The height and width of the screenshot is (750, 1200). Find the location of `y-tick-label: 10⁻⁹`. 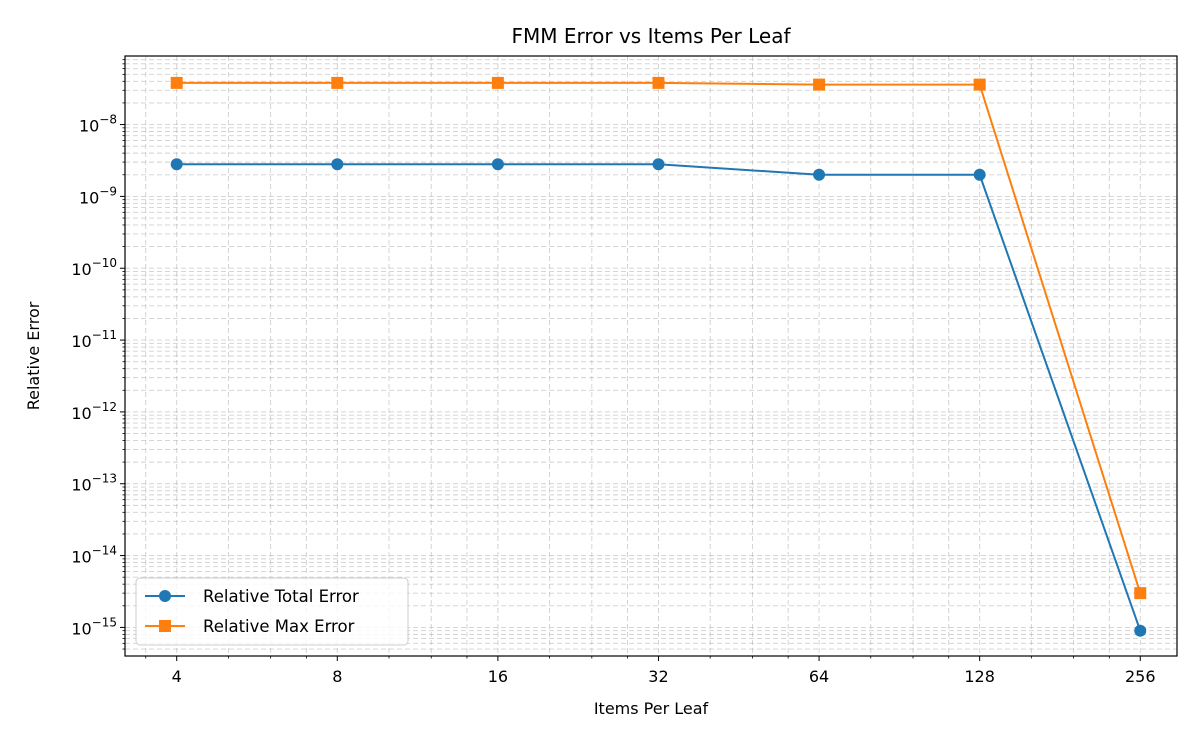

y-tick-label: 10⁻⁹ is located at coordinates (98, 195).